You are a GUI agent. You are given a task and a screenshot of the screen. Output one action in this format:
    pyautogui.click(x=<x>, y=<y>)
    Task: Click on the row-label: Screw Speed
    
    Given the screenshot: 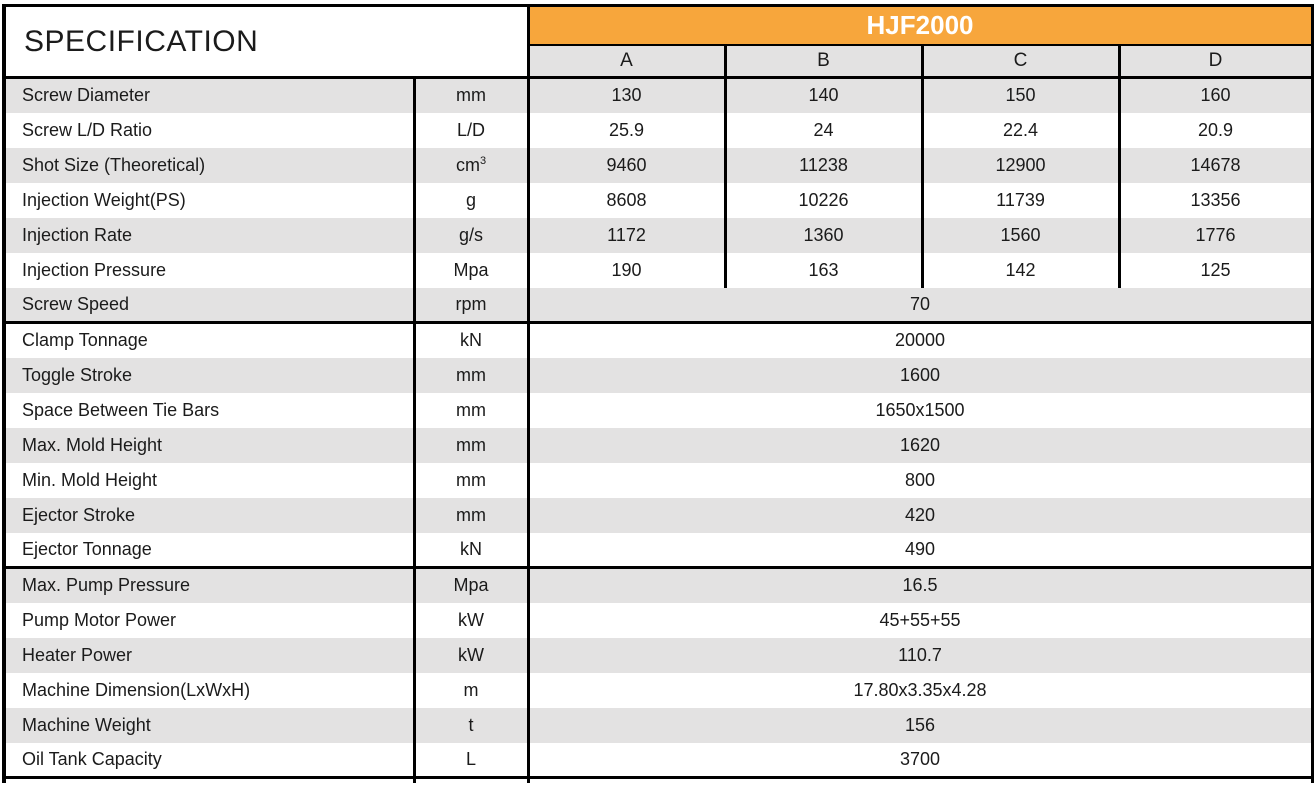 What is the action you would take?
    pyautogui.click(x=210, y=305)
    